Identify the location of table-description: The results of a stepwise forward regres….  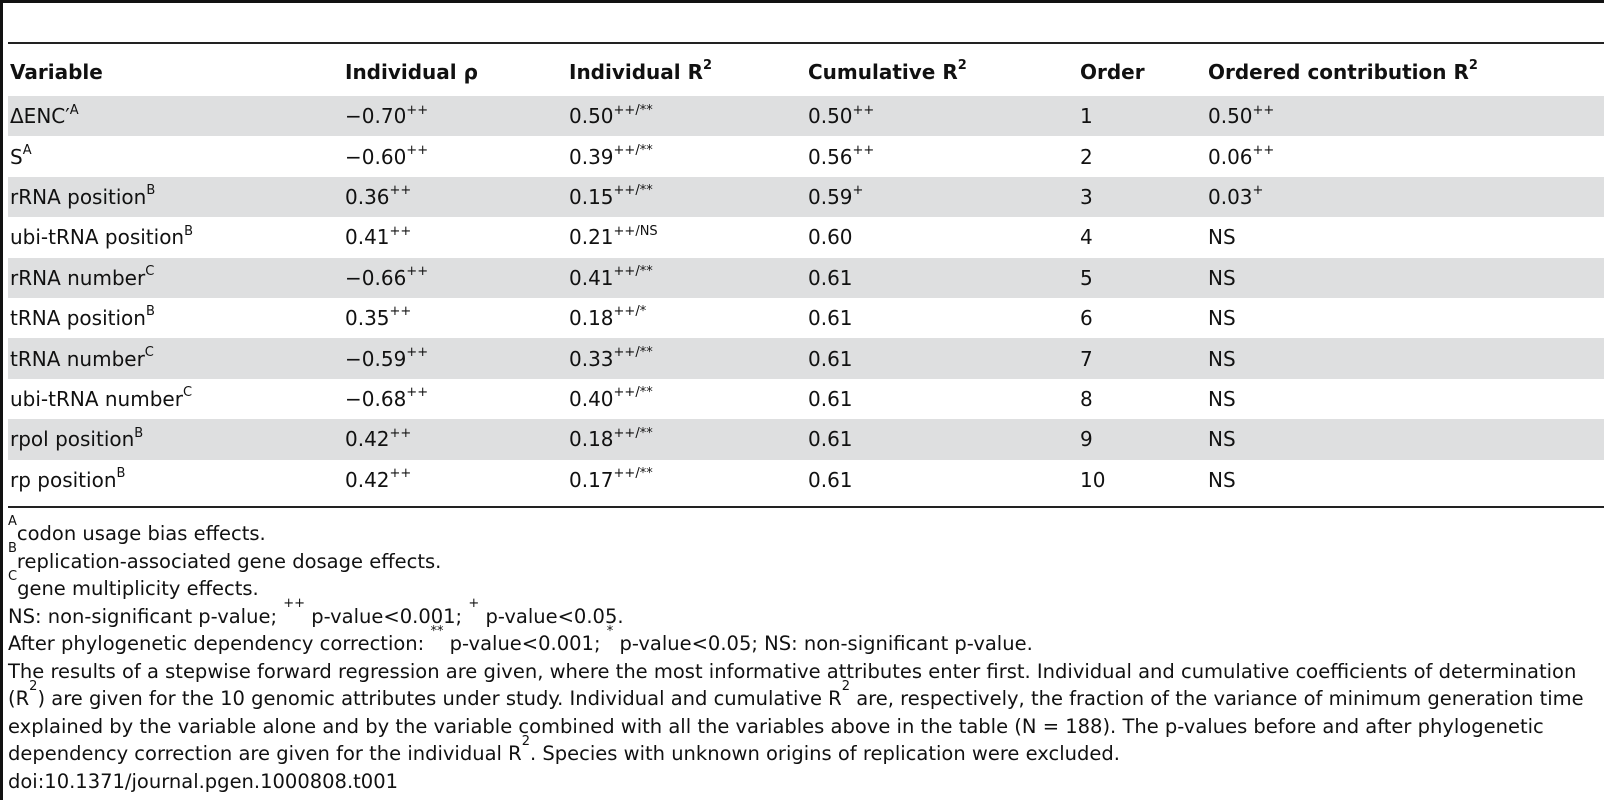
(796, 712).